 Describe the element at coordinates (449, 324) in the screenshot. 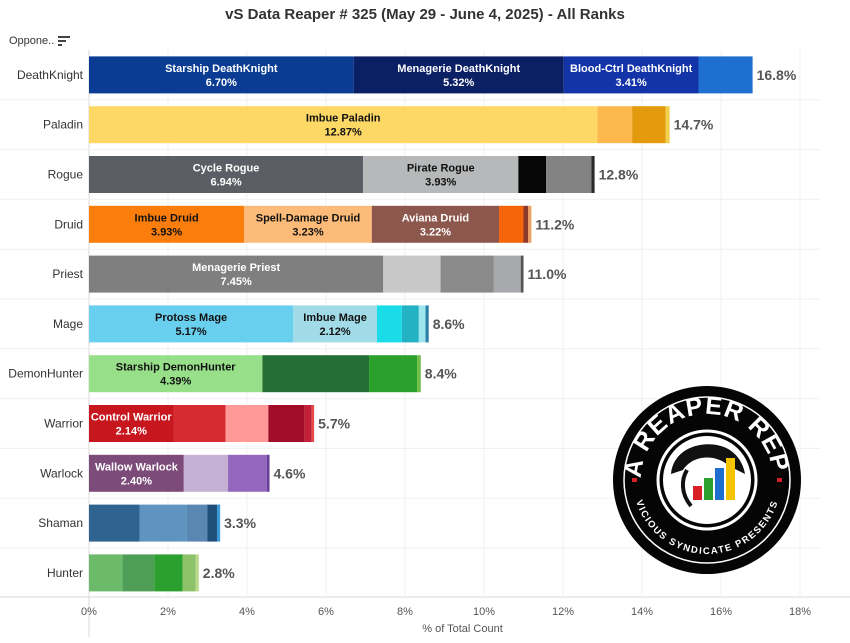

I see `bar-total-label: 8.6%` at that location.